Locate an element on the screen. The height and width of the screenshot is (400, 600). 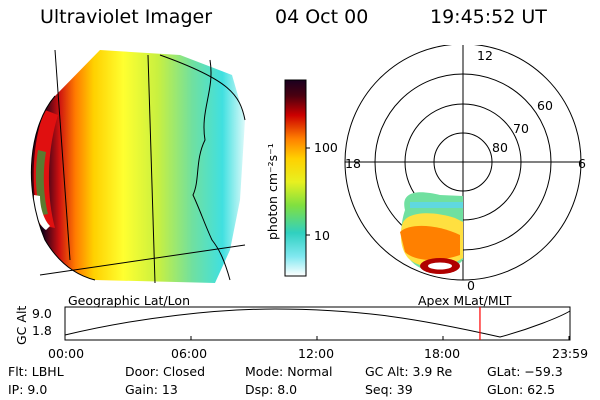
xtick-2359: 23:59 is located at coordinates (570, 353).